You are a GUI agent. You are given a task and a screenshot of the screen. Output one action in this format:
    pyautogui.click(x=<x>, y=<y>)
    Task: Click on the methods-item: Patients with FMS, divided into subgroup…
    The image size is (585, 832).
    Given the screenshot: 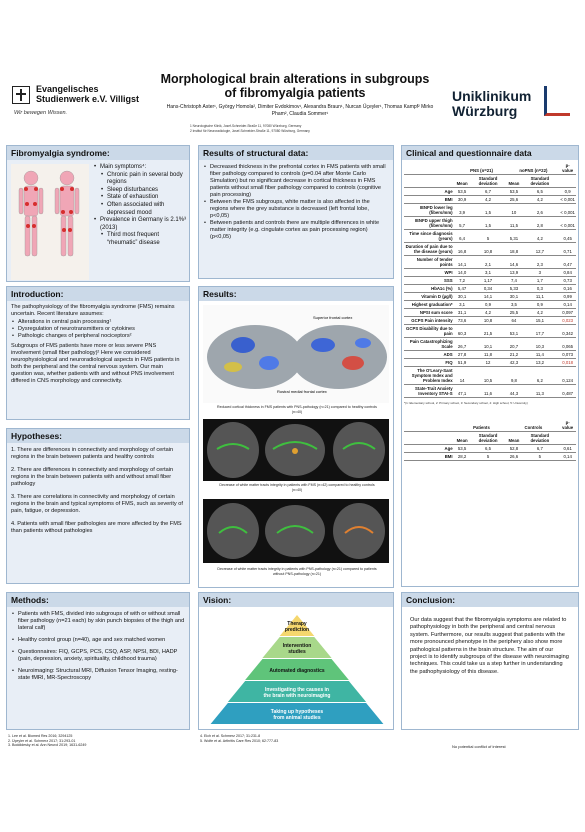 What is the action you would take?
    pyautogui.click(x=98, y=621)
    